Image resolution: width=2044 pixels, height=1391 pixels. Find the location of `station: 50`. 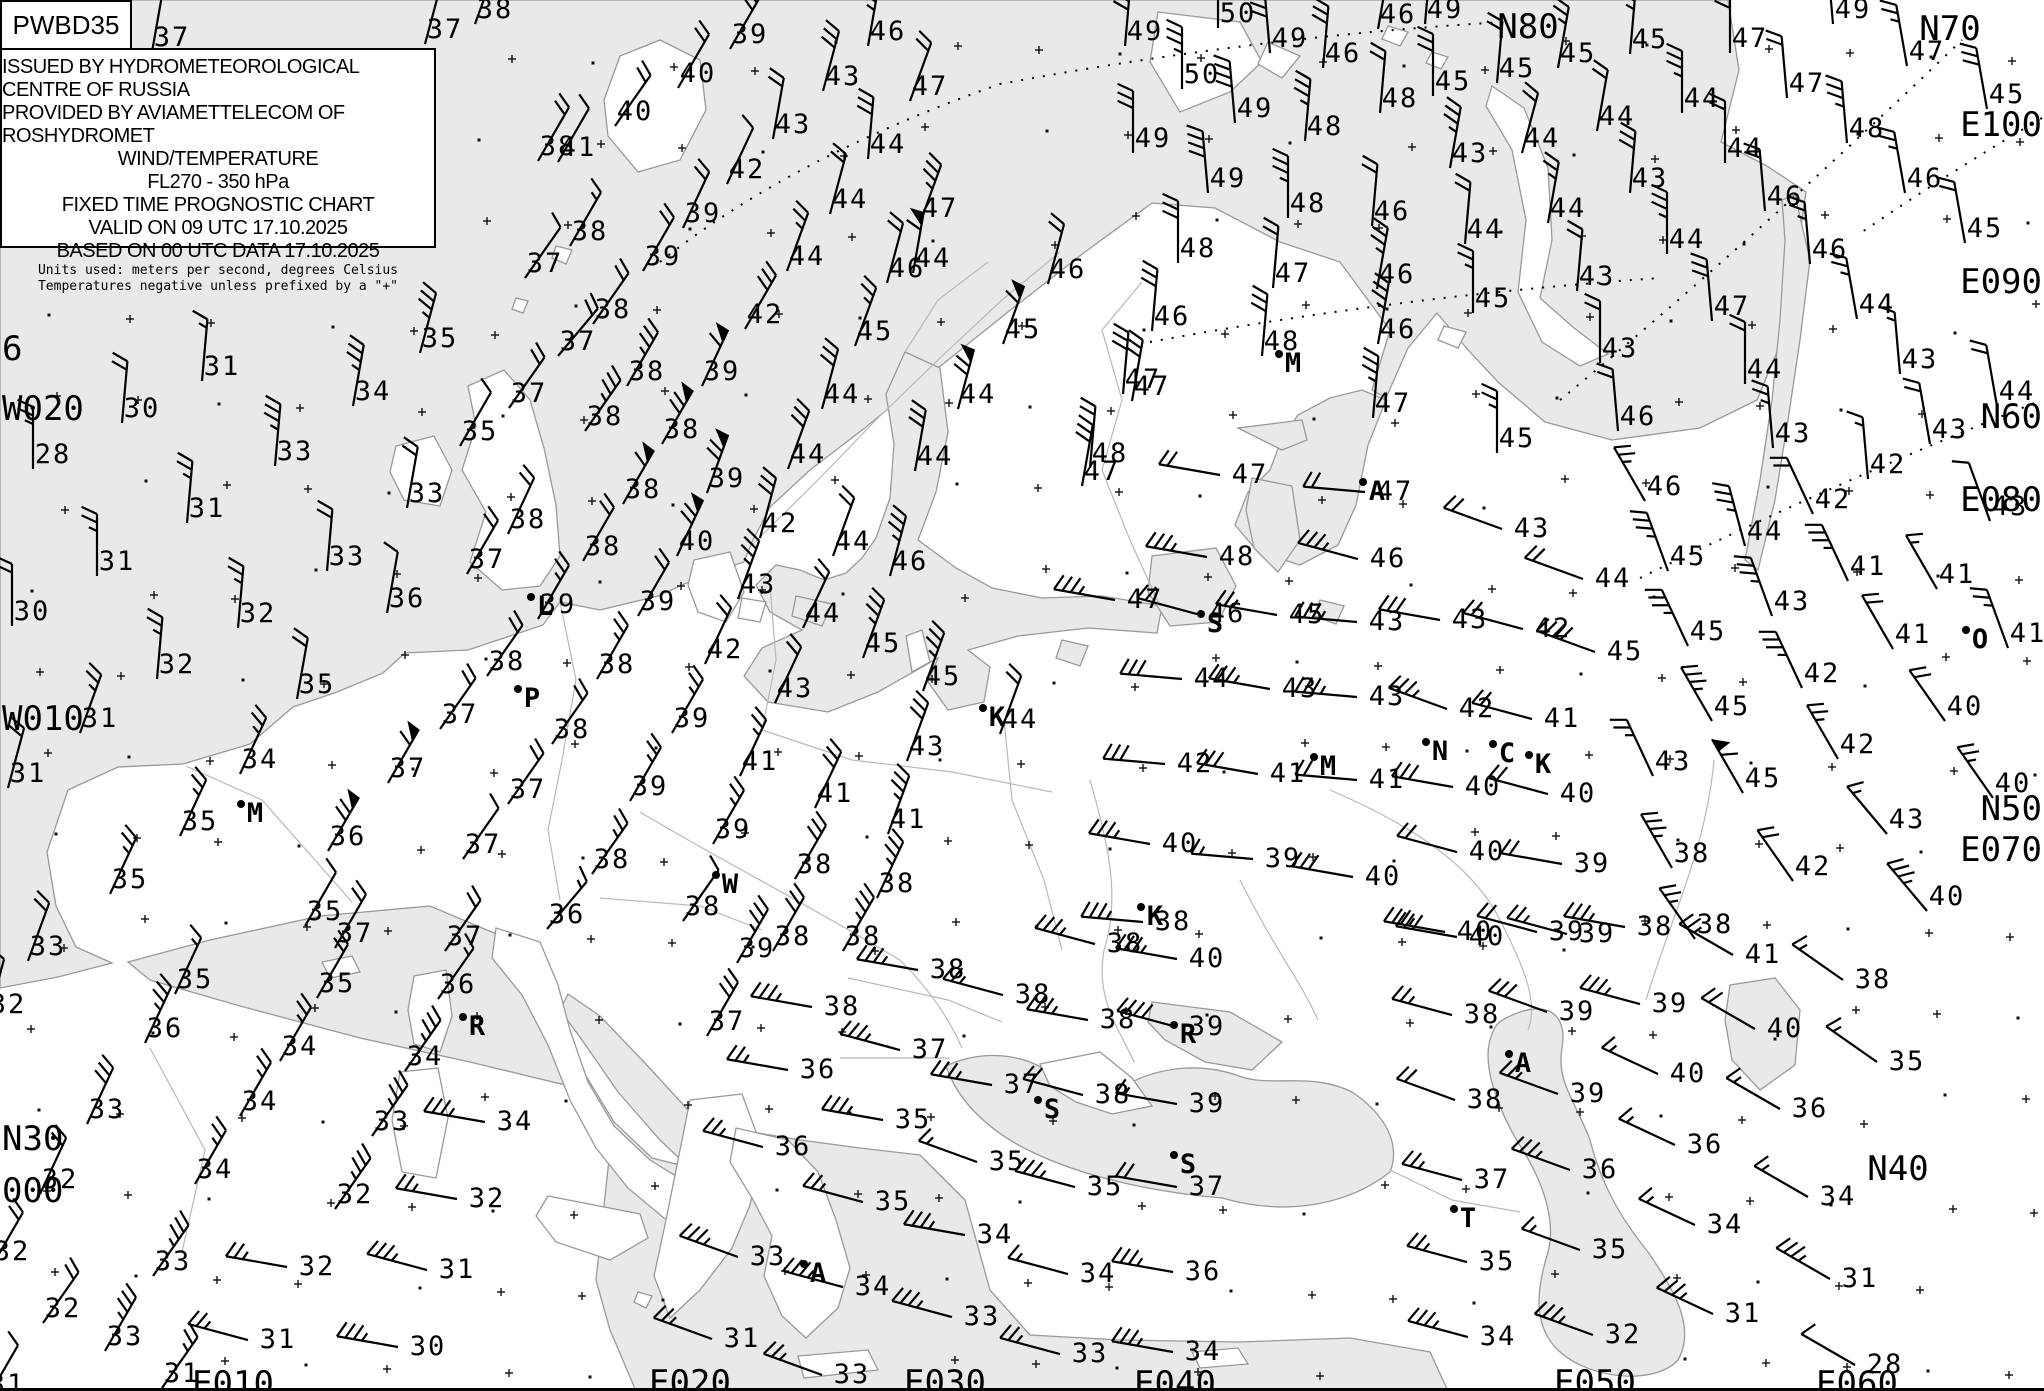

station: 50 is located at coordinates (1192, 54).